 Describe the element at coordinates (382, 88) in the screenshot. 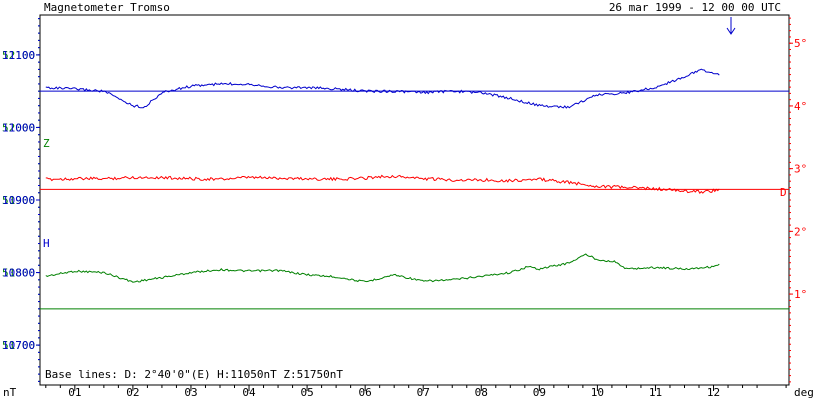

I see `h-series-line` at that location.